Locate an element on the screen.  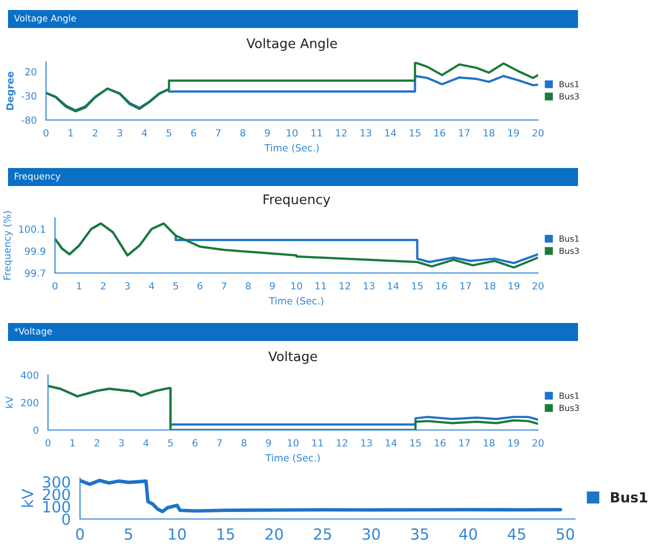
y-tick-label: 100 is located at coordinates (56, 507).